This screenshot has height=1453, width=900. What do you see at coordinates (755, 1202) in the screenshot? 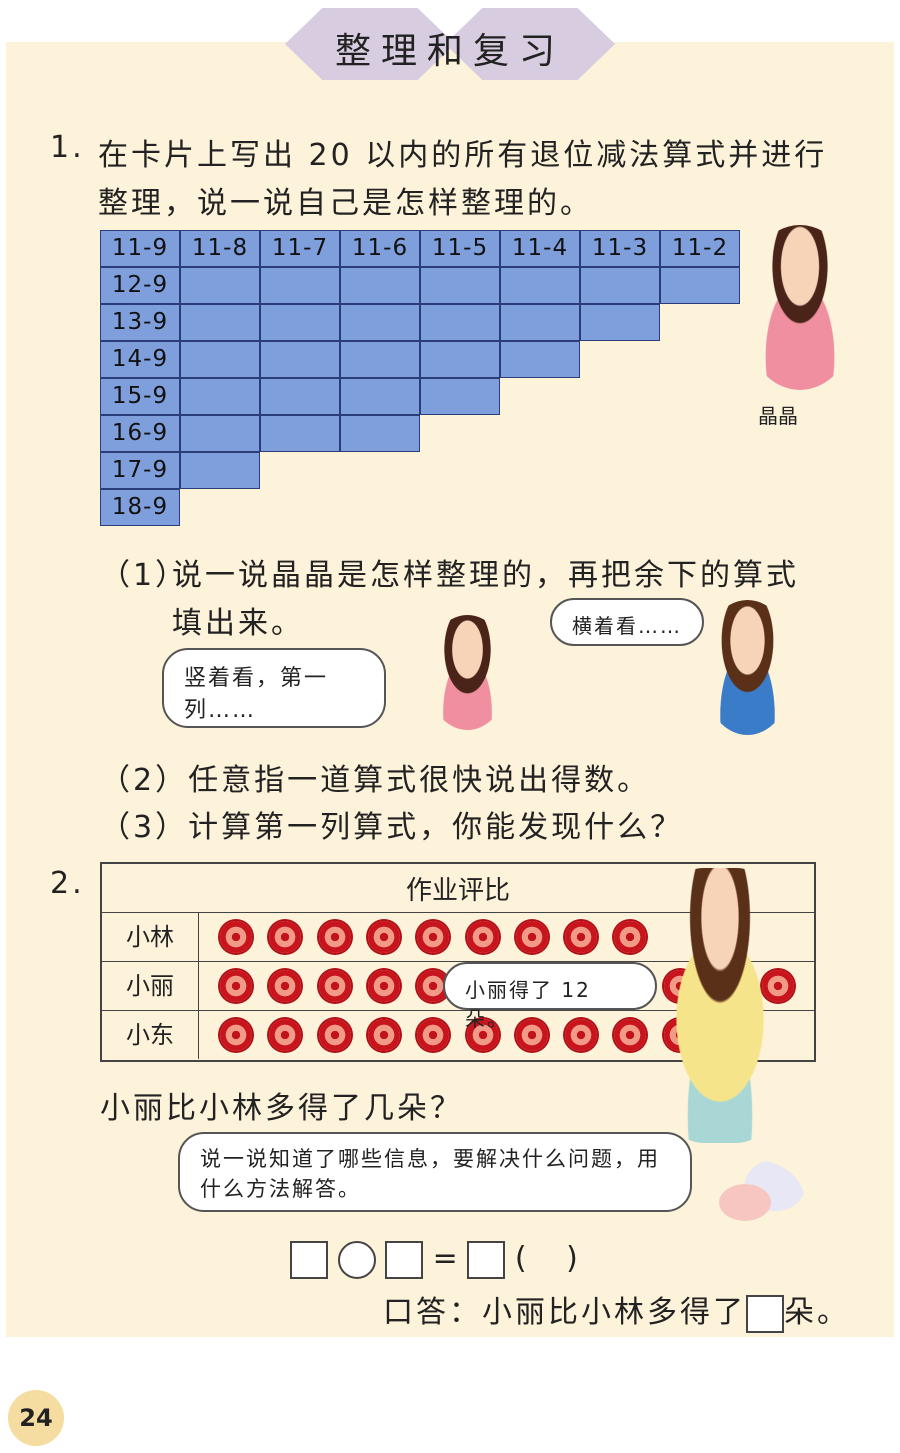
I see `angel-illustration` at bounding box center [755, 1202].